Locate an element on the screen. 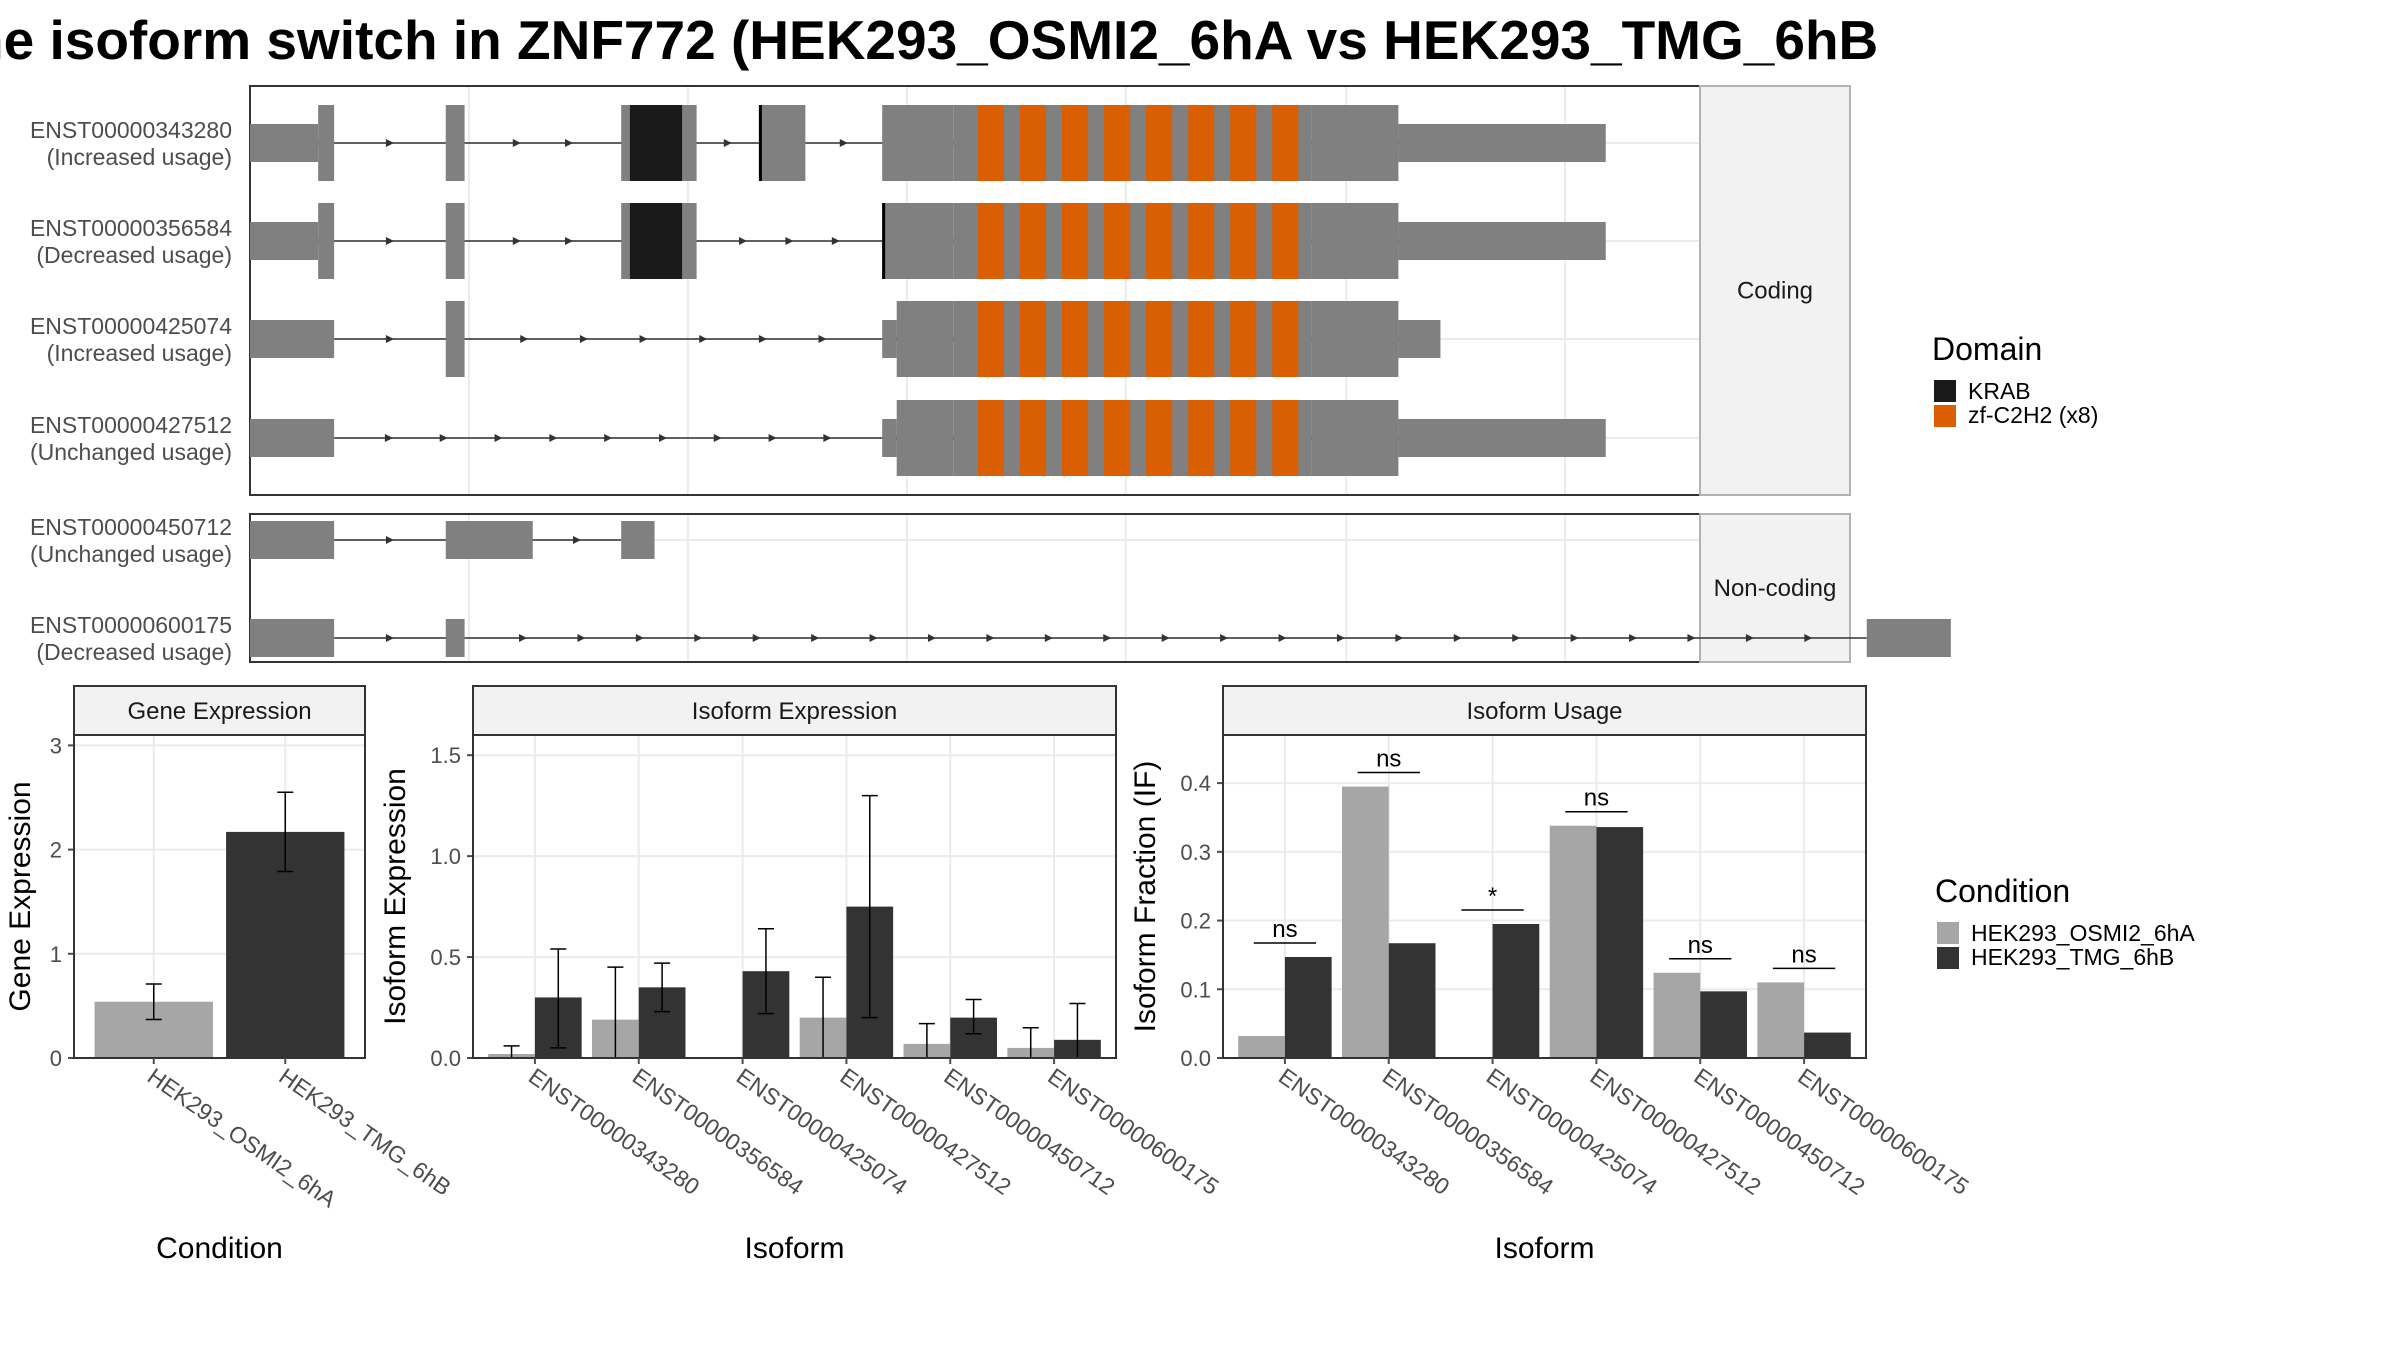 Image resolution: width=2400 pixels, height=1350 pixels. x-tick-label: ENST00000450712 is located at coordinates (1029, 1131).